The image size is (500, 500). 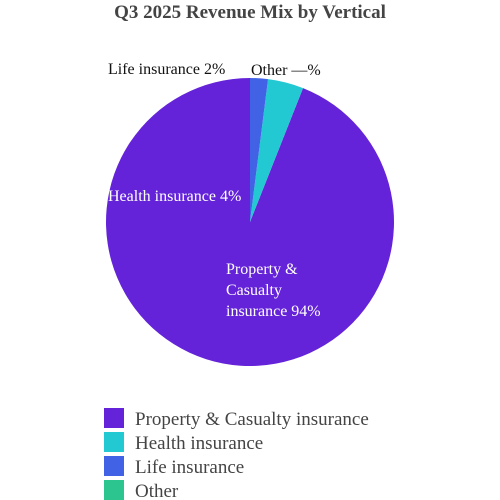 I want to click on chart-title: Q3 2025 Revenue Mix by Vertical, so click(x=250, y=12).